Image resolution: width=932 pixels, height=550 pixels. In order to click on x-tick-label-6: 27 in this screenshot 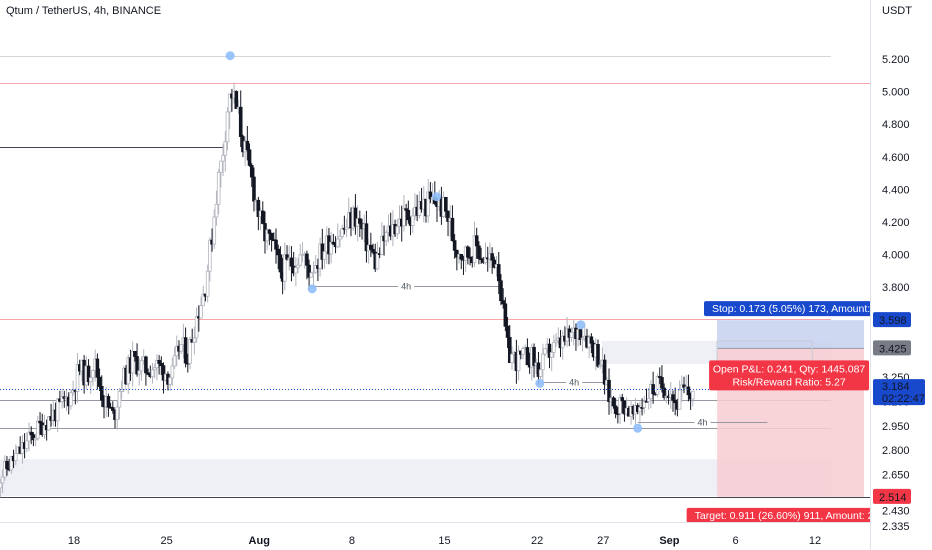, I will do `click(603, 541)`.